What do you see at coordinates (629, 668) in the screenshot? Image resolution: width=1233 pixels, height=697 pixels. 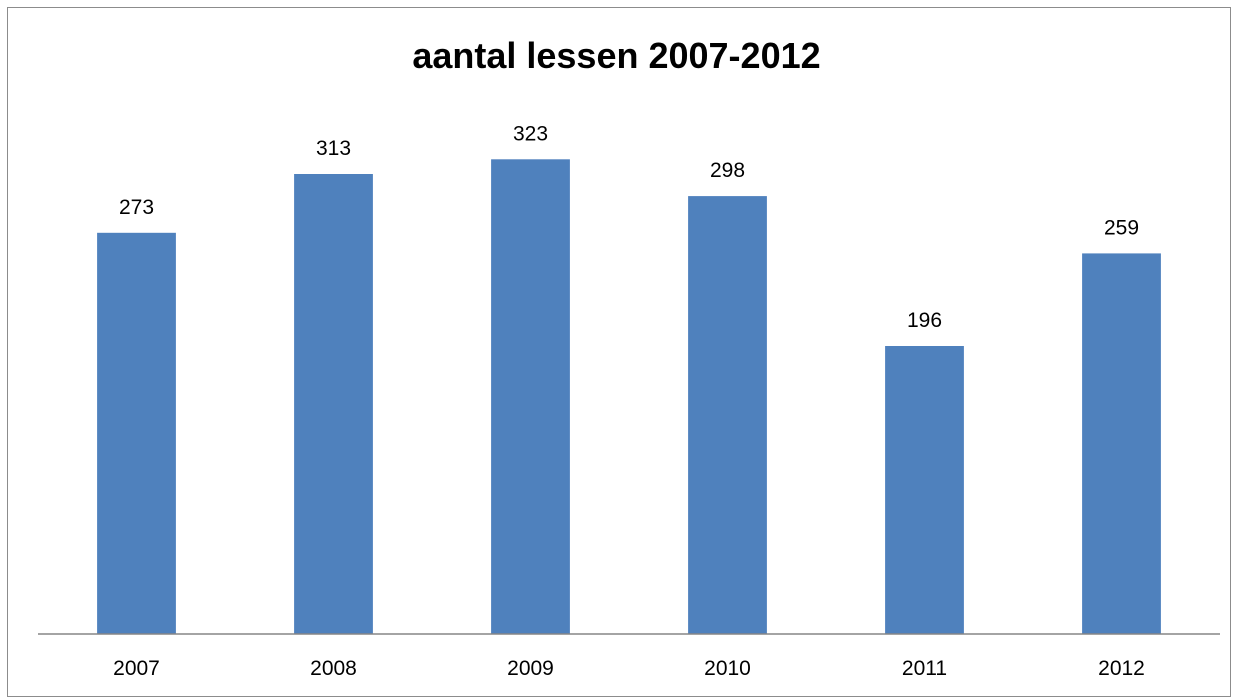 I see `x-tick-labels-layer: 2007 2008 2009 2010 2011 2012` at bounding box center [629, 668].